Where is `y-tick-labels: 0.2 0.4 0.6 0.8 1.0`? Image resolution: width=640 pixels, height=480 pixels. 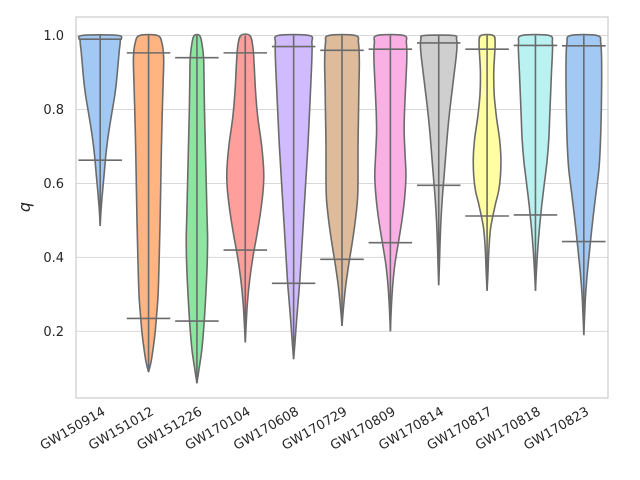 y-tick-labels: 0.2 0.4 0.6 0.8 1.0 is located at coordinates (53, 184).